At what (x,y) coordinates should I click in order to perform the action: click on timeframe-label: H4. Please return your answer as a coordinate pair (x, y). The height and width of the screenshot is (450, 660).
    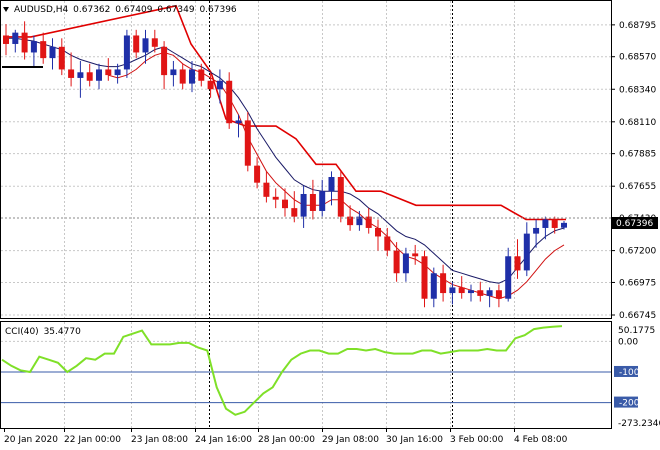
    Looking at the image, I should click on (62, 10).